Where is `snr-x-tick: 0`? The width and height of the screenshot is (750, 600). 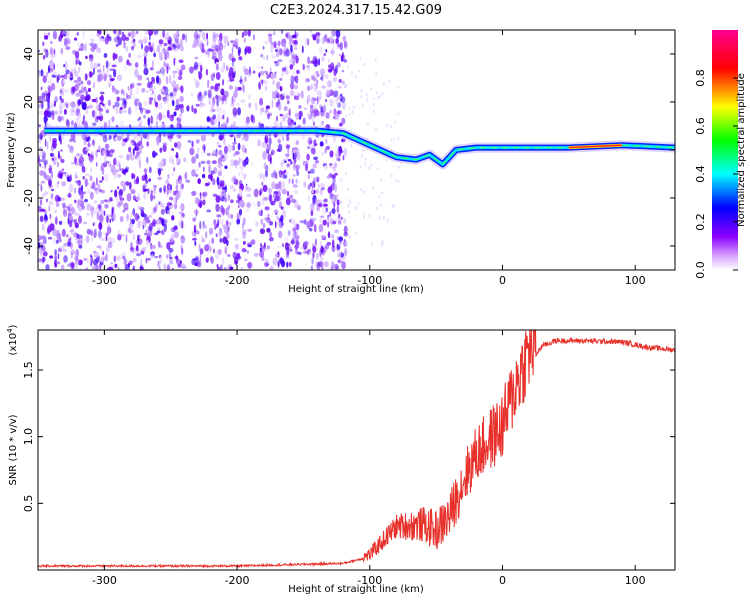
snr-x-tick: 0 is located at coordinates (502, 580).